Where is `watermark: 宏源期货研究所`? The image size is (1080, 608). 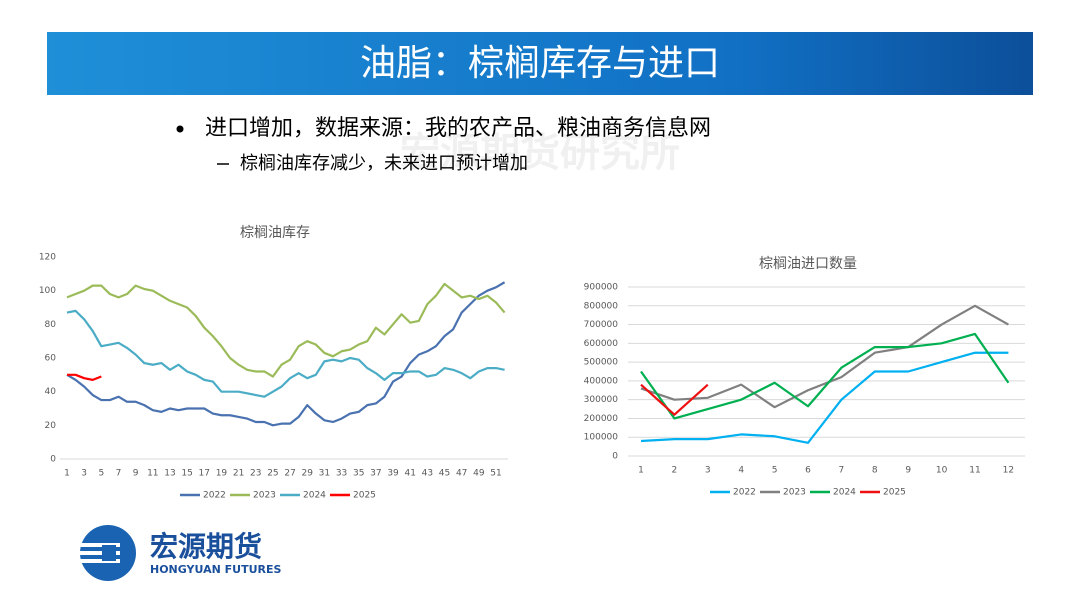
watermark: 宏源期货研究所 is located at coordinates (540, 153).